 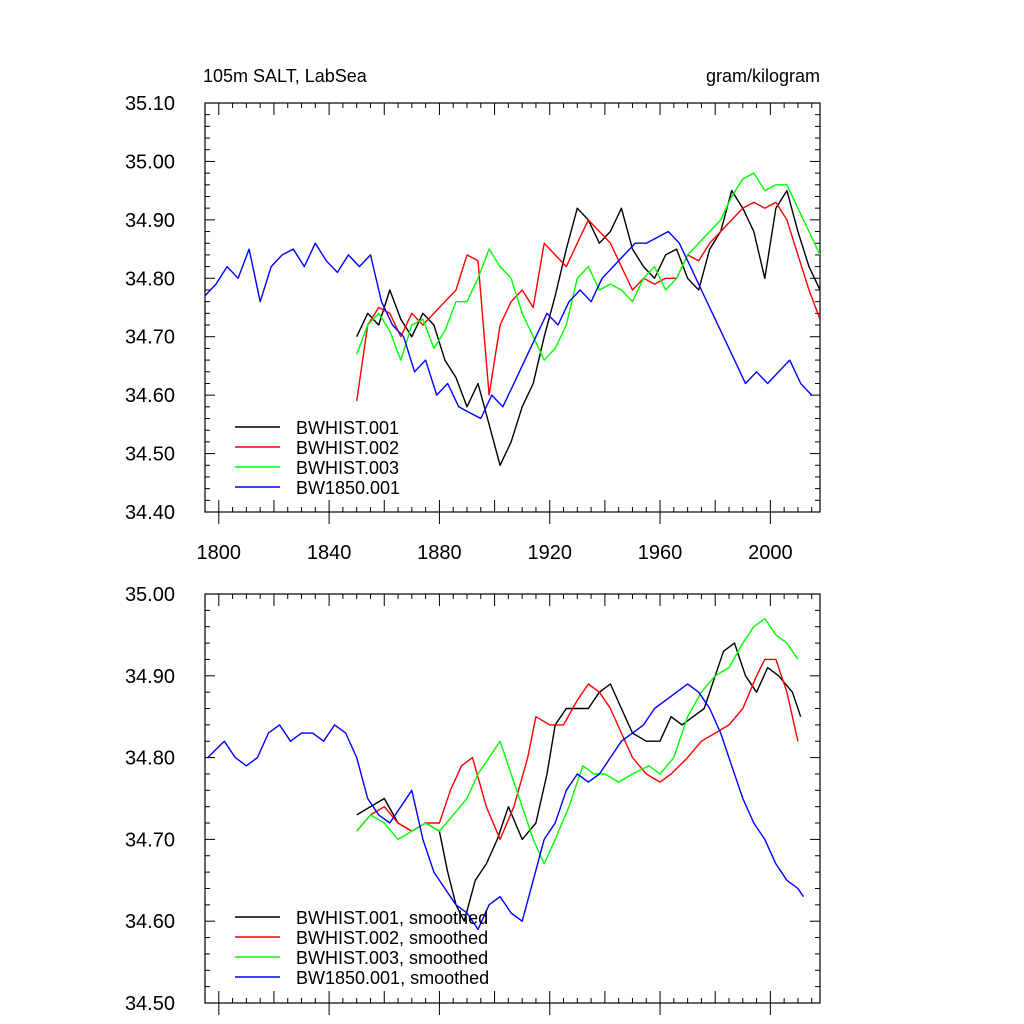 I want to click on series-line-bw1850-001-smoothed, so click(x=506, y=807).